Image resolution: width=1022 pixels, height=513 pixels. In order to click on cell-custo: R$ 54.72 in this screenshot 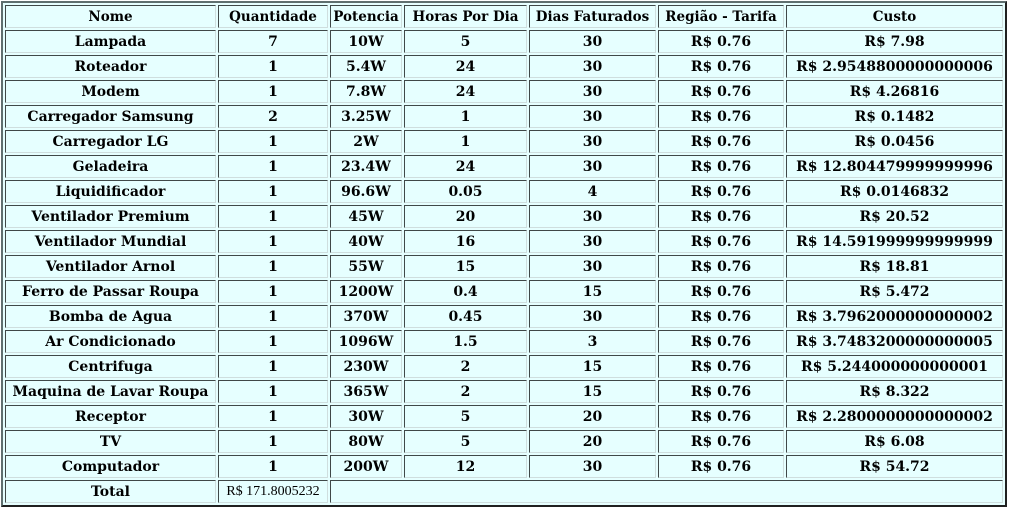, I will do `click(894, 466)`.